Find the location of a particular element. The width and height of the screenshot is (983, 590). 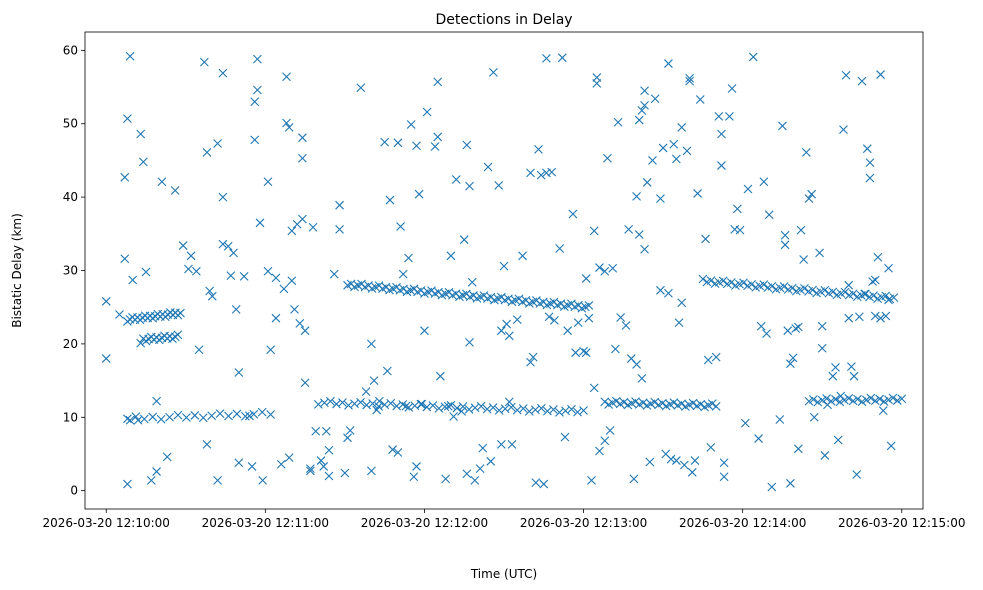

y-axis: 0 10 20 30 40 50 60 is located at coordinates (74, 270).